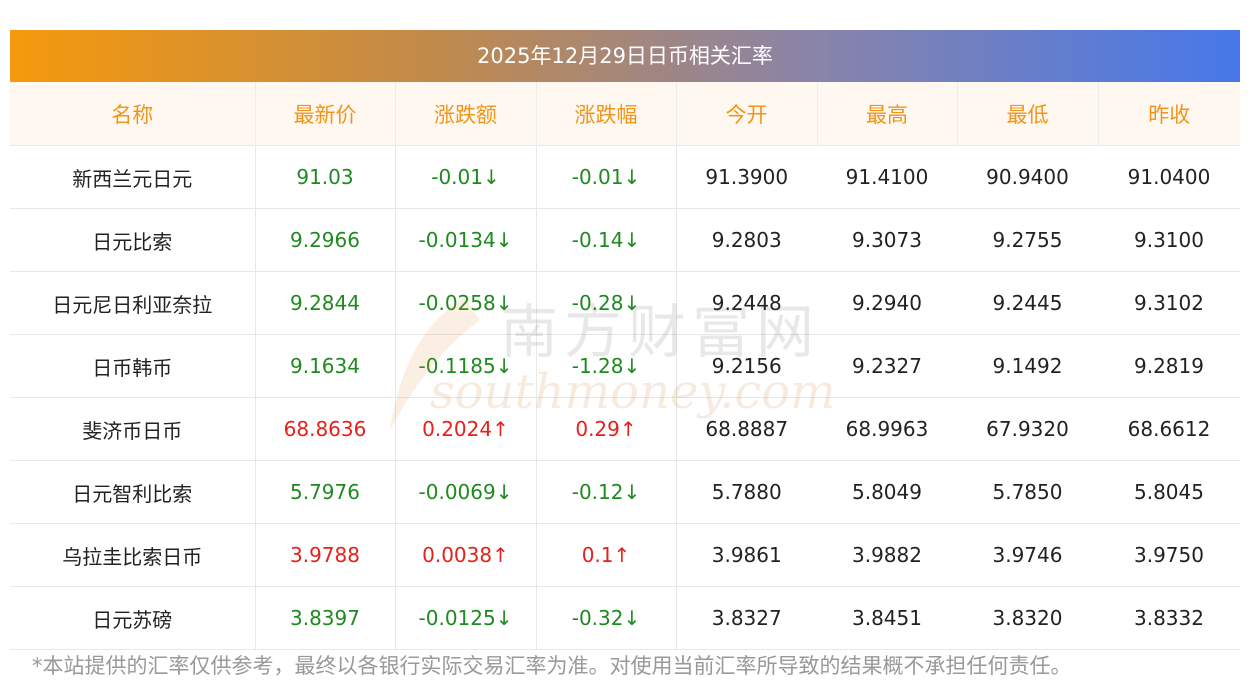 The image size is (1250, 697). I want to click on change-percent-cell: -0.01↓, so click(606, 177).